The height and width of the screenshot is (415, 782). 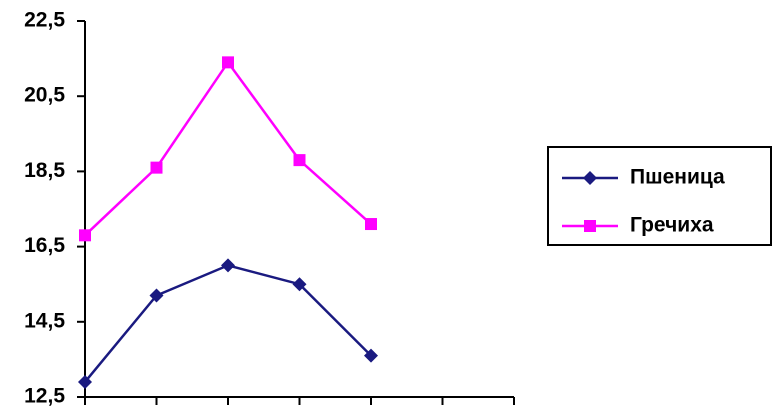 I want to click on y-tick-label: 22,5, so click(x=44, y=20).